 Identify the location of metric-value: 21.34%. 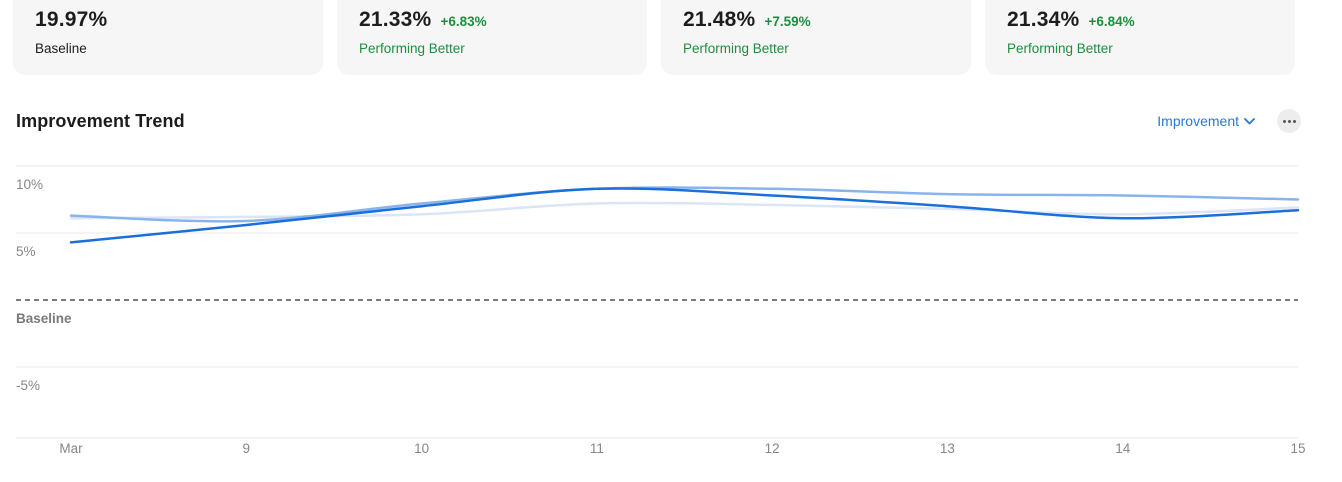
(1043, 19).